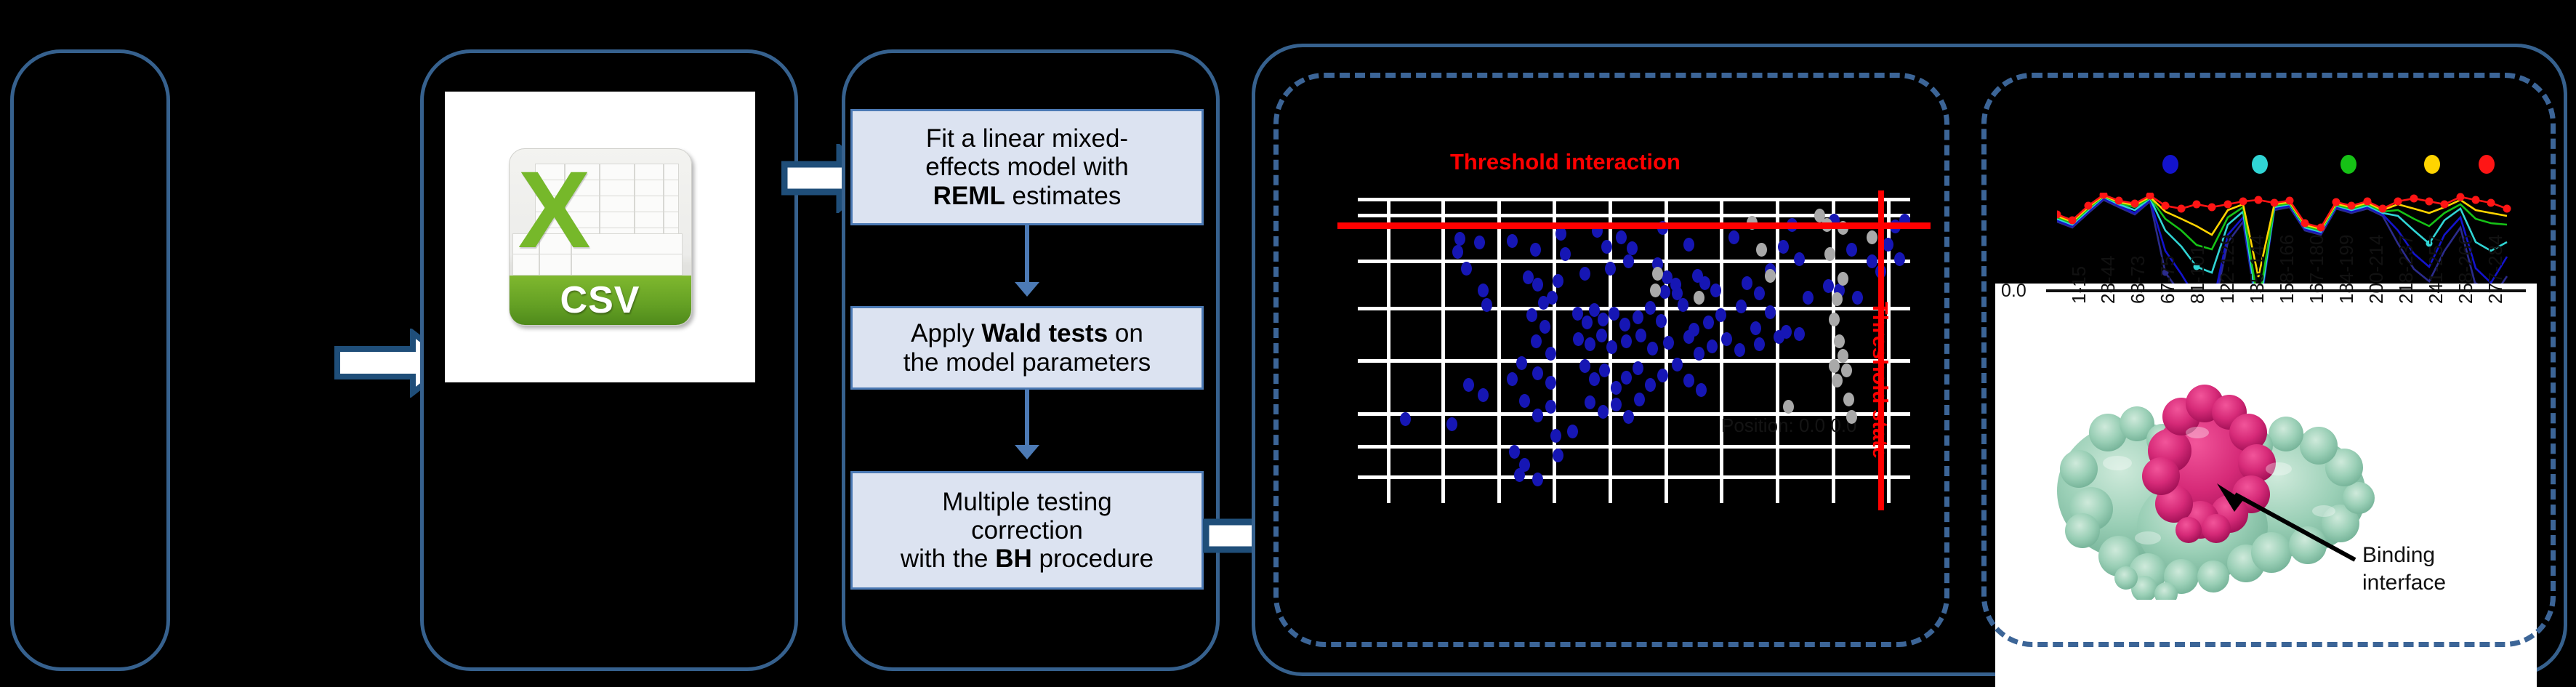 The width and height of the screenshot is (2576, 687). Describe the element at coordinates (2346, 269) in the screenshot. I see `peptide-tick-9: 184-199` at that location.